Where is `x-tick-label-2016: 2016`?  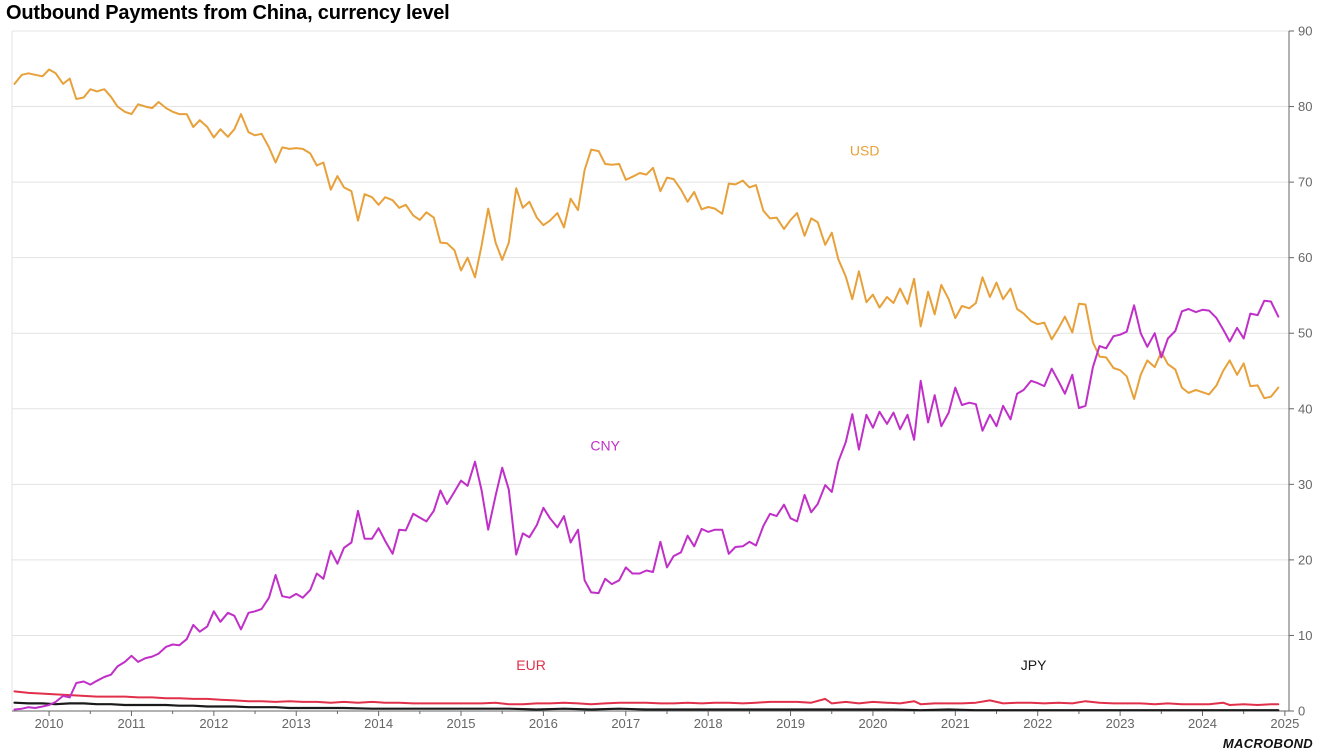
x-tick-label-2016: 2016 is located at coordinates (543, 723).